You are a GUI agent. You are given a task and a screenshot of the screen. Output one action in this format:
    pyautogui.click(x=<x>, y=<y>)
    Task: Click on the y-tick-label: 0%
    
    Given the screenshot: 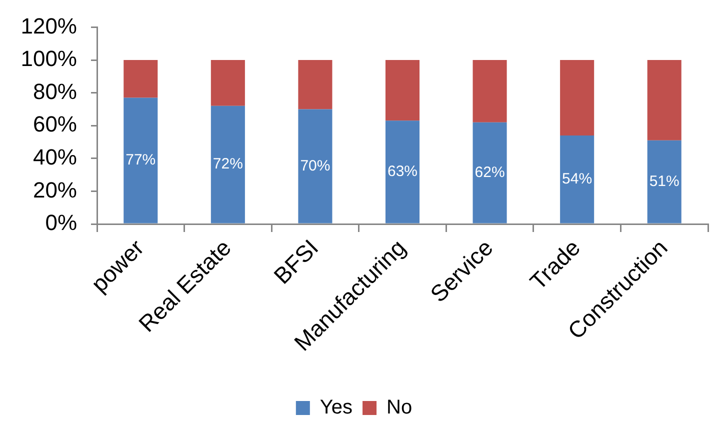 What is the action you would take?
    pyautogui.click(x=61, y=223)
    